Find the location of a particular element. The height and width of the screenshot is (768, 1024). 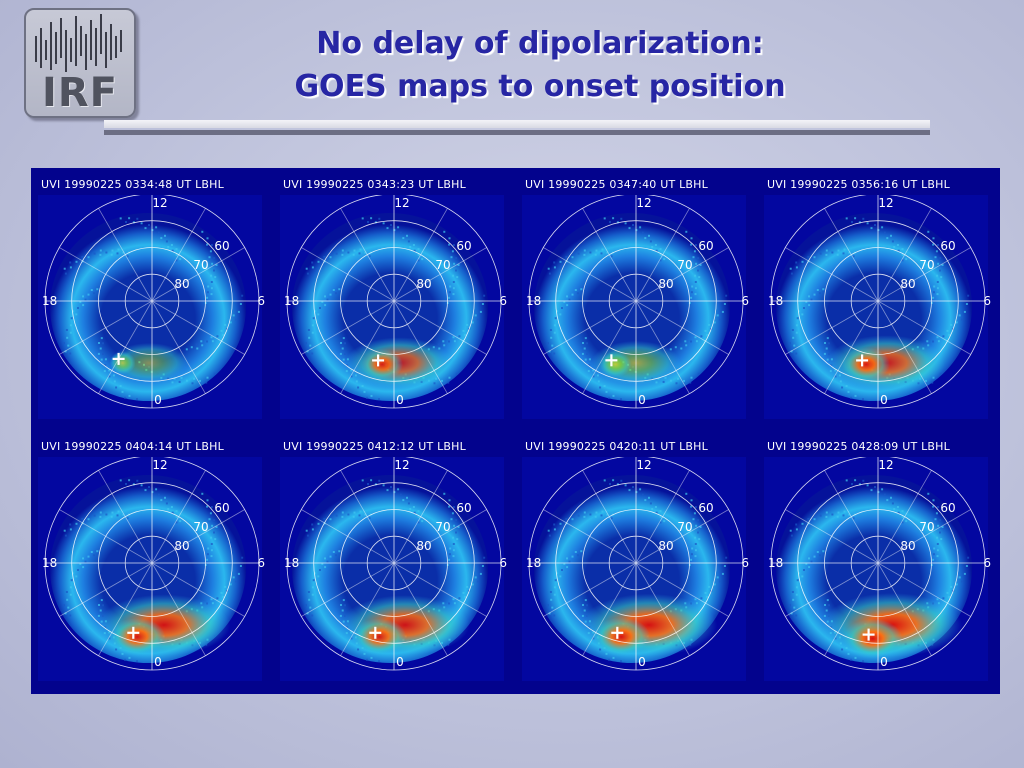

logo-bars-graphic is located at coordinates (78, 43).